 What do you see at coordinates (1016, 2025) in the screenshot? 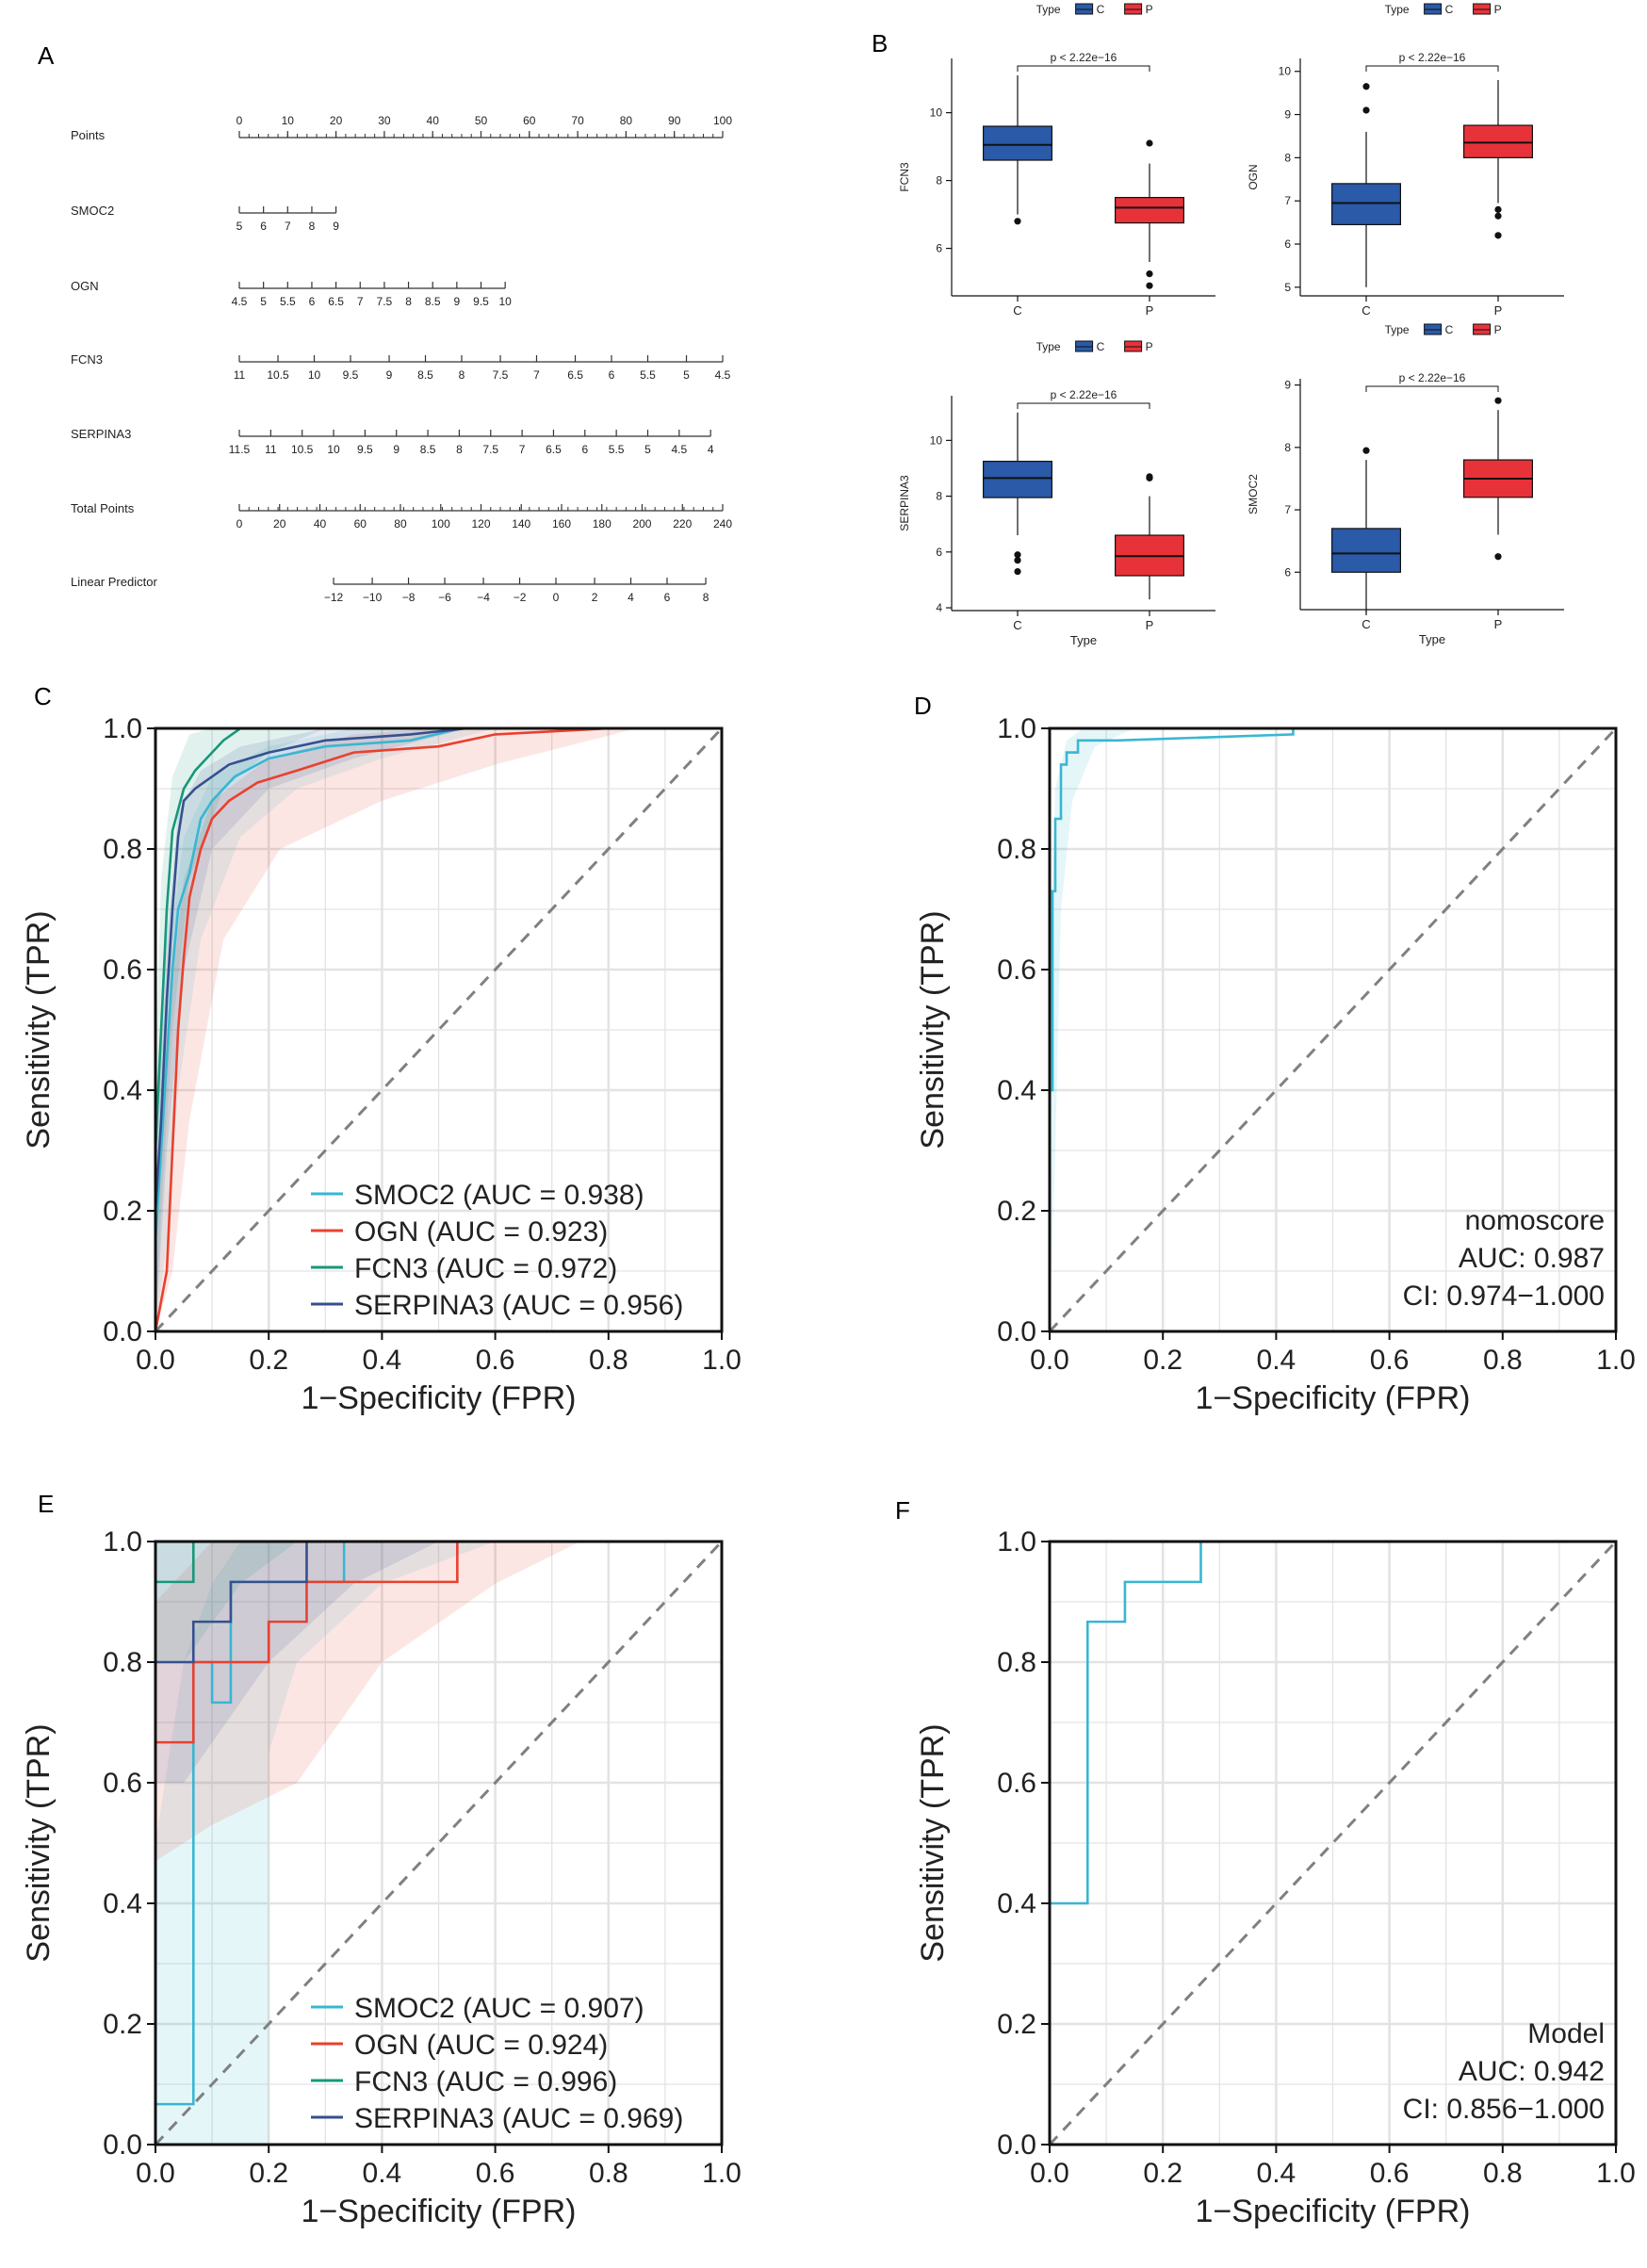
I see `y-tick-label: 0.2` at bounding box center [1016, 2025].